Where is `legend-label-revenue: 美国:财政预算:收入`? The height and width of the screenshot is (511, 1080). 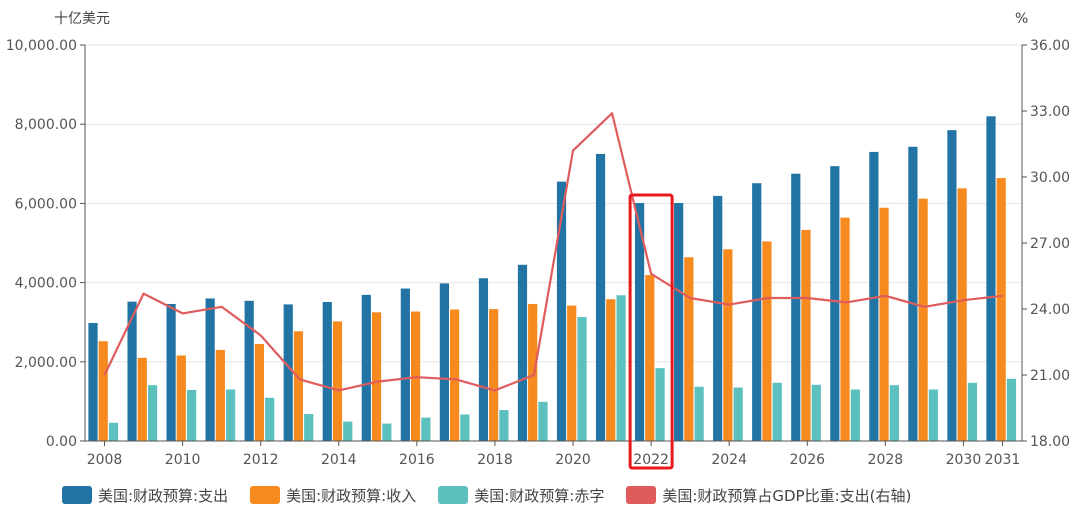
legend-label-revenue: 美国:财政预算:收入 is located at coordinates (351, 495).